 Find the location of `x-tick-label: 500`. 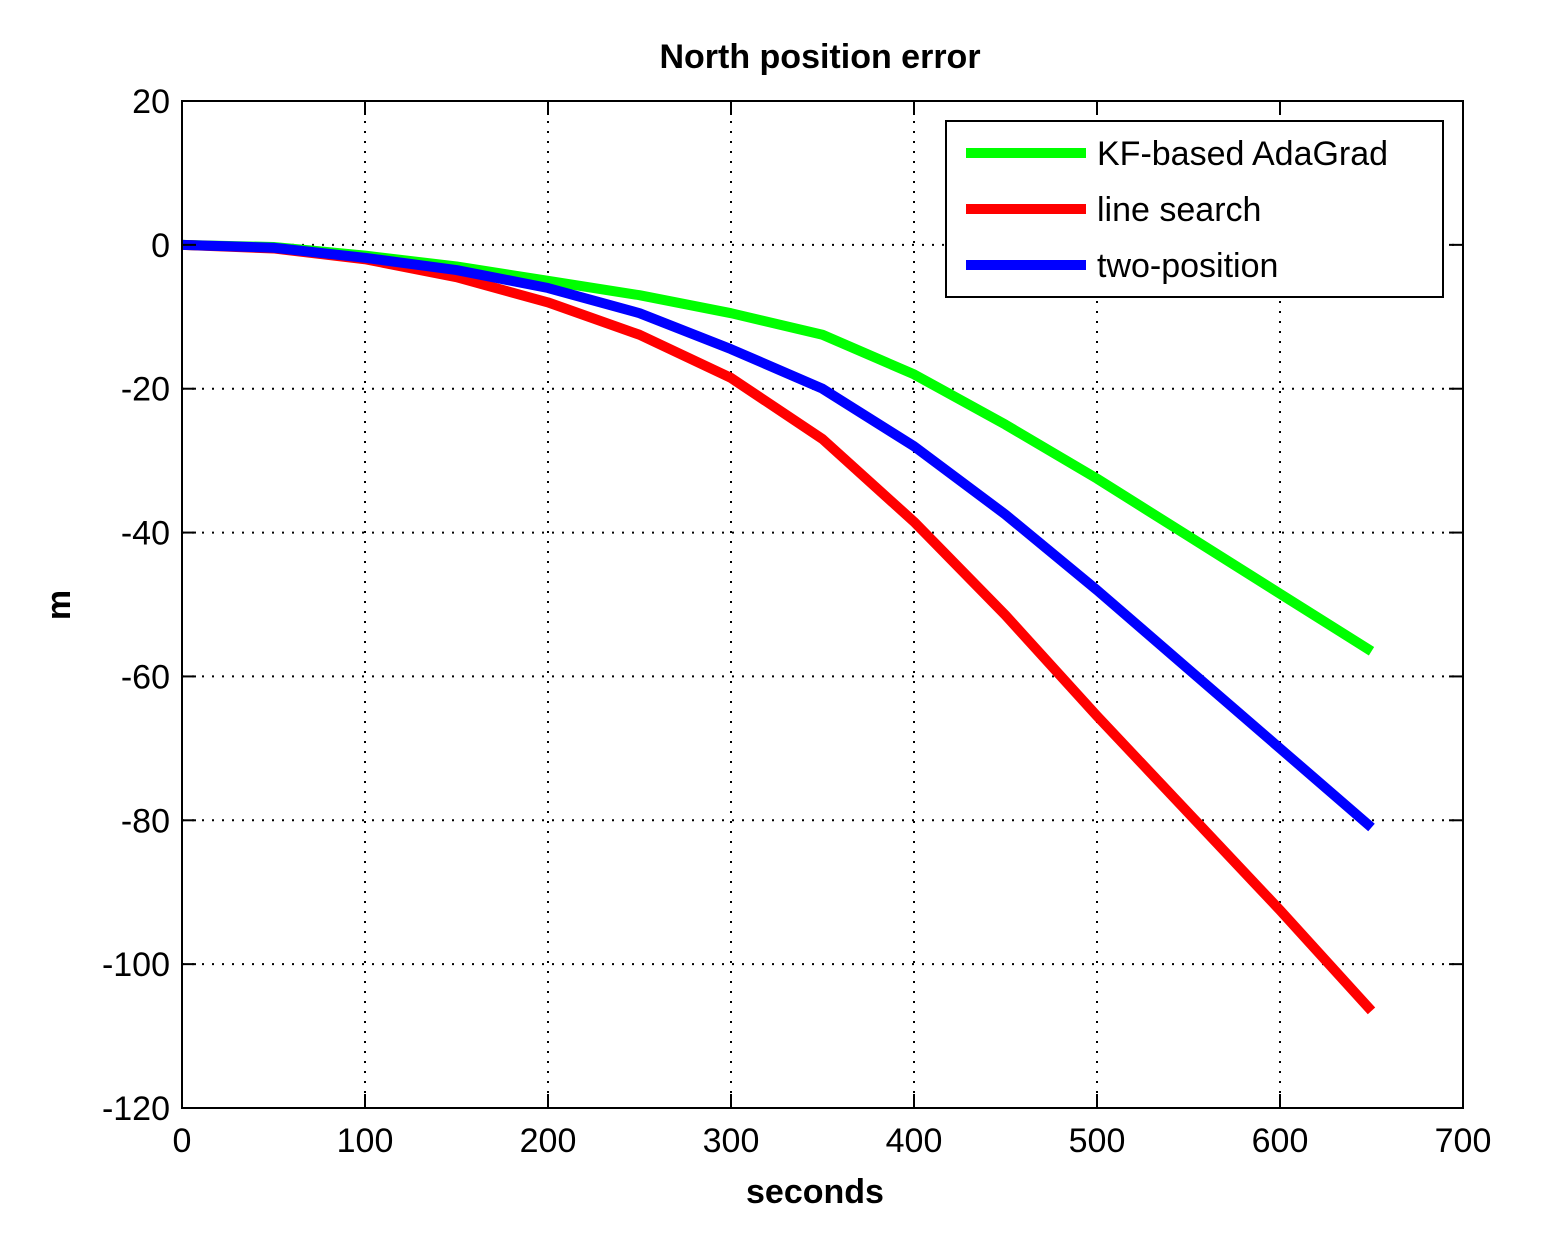

x-tick-label: 500 is located at coordinates (1097, 1141).